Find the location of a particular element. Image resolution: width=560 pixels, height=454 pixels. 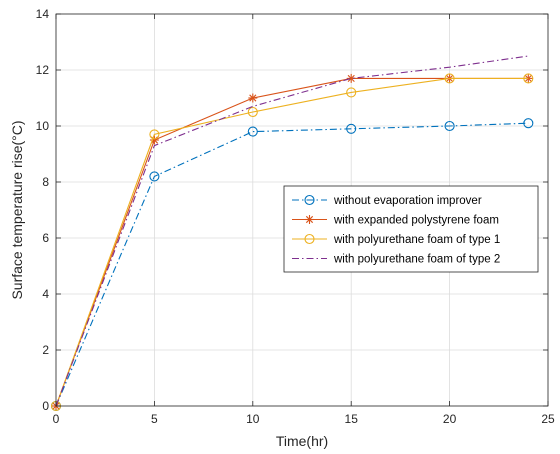

y-tick-label: 8 is located at coordinates (45, 182).